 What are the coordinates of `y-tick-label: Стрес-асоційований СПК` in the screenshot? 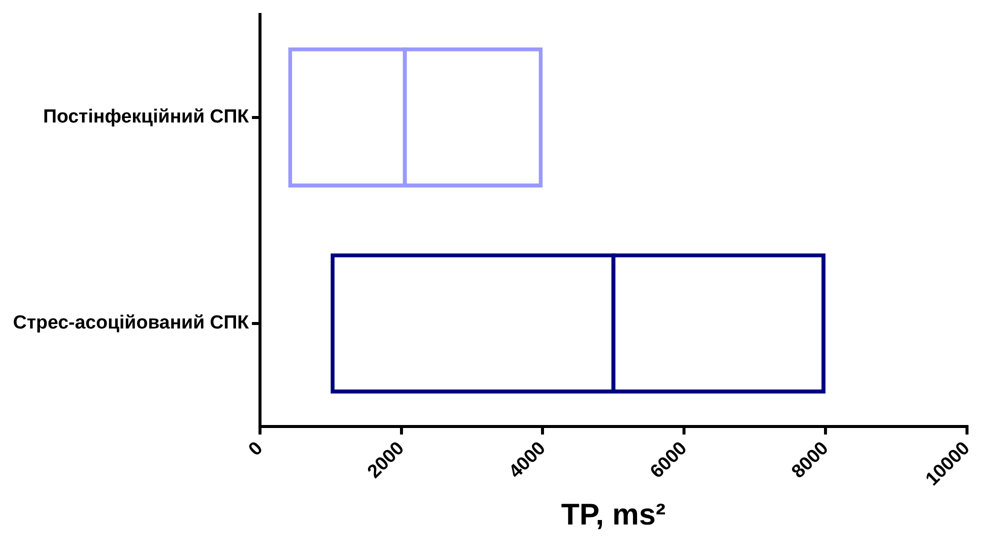 It's located at (131, 323).